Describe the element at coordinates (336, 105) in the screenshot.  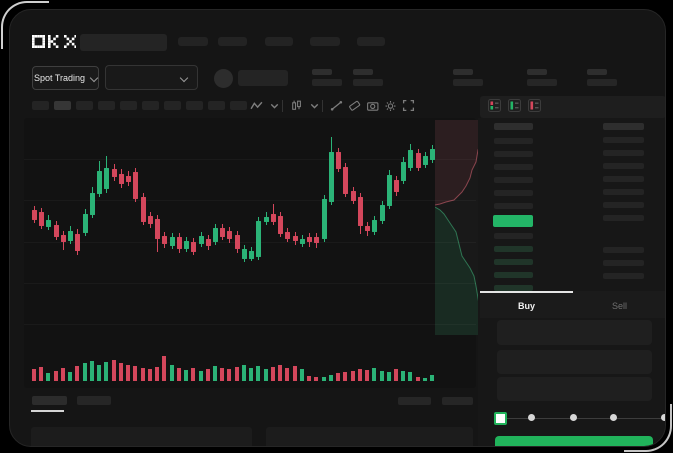
I see `trend-line-icon` at that location.